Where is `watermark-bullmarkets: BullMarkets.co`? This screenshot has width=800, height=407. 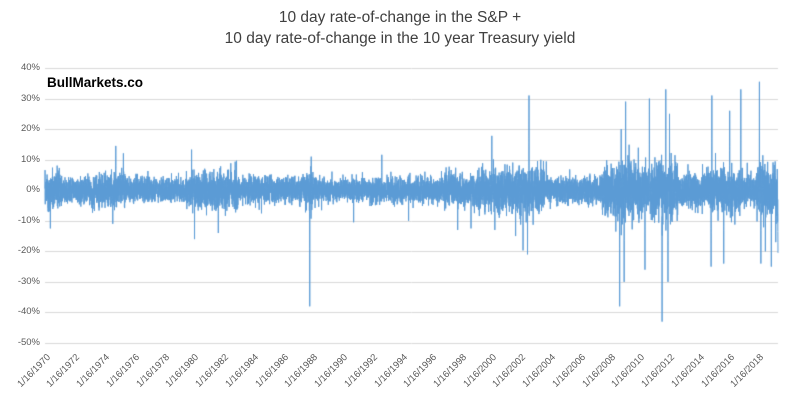
watermark-bullmarkets: BullMarkets.co is located at coordinates (95, 82).